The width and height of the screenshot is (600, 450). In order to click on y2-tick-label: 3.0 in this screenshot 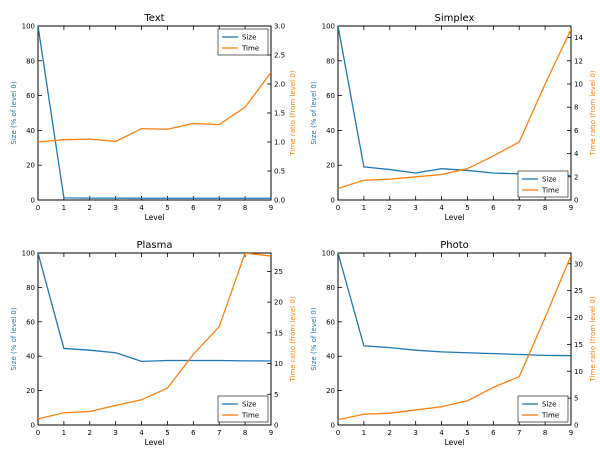, I will do `click(279, 27)`.